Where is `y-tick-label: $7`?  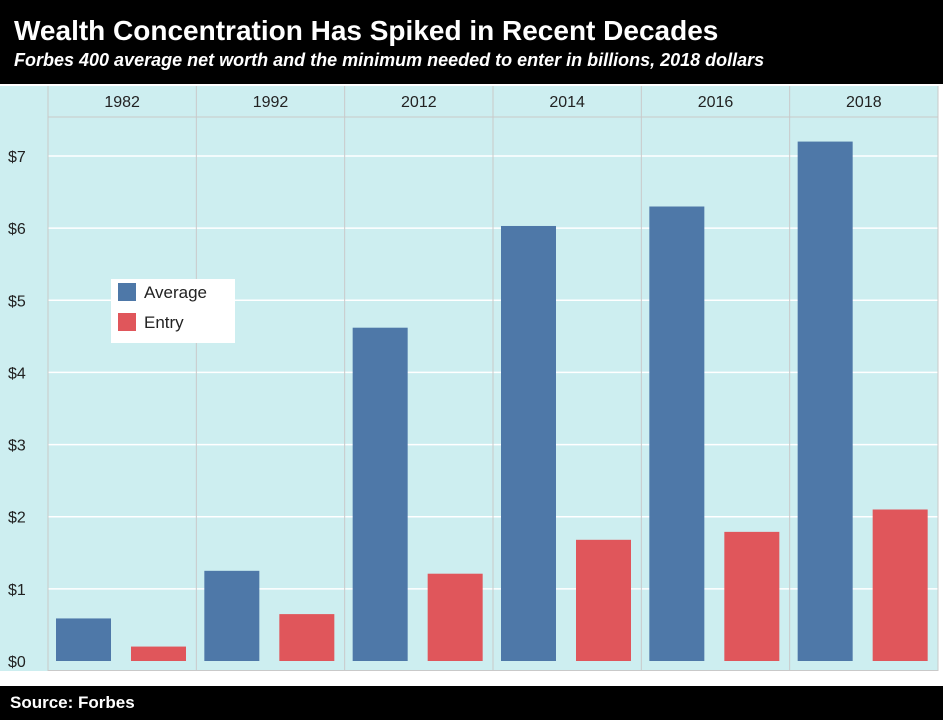 y-tick-label: $7 is located at coordinates (17, 157).